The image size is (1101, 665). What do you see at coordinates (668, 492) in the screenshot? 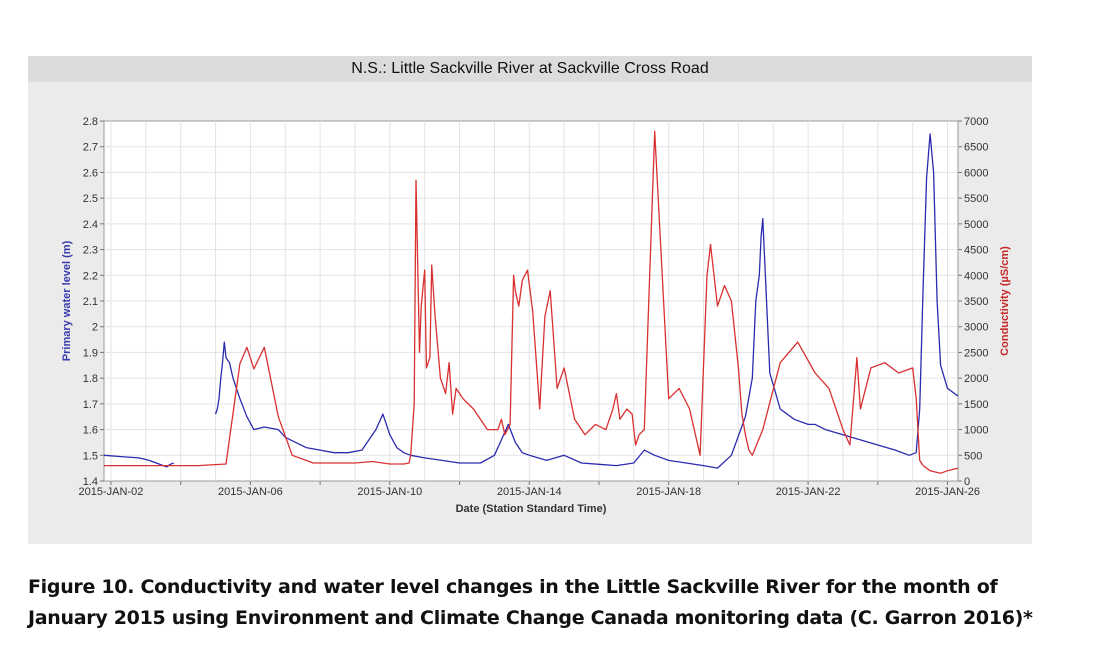
I see `x-tick-label: 2015-JAN-18` at bounding box center [668, 492].